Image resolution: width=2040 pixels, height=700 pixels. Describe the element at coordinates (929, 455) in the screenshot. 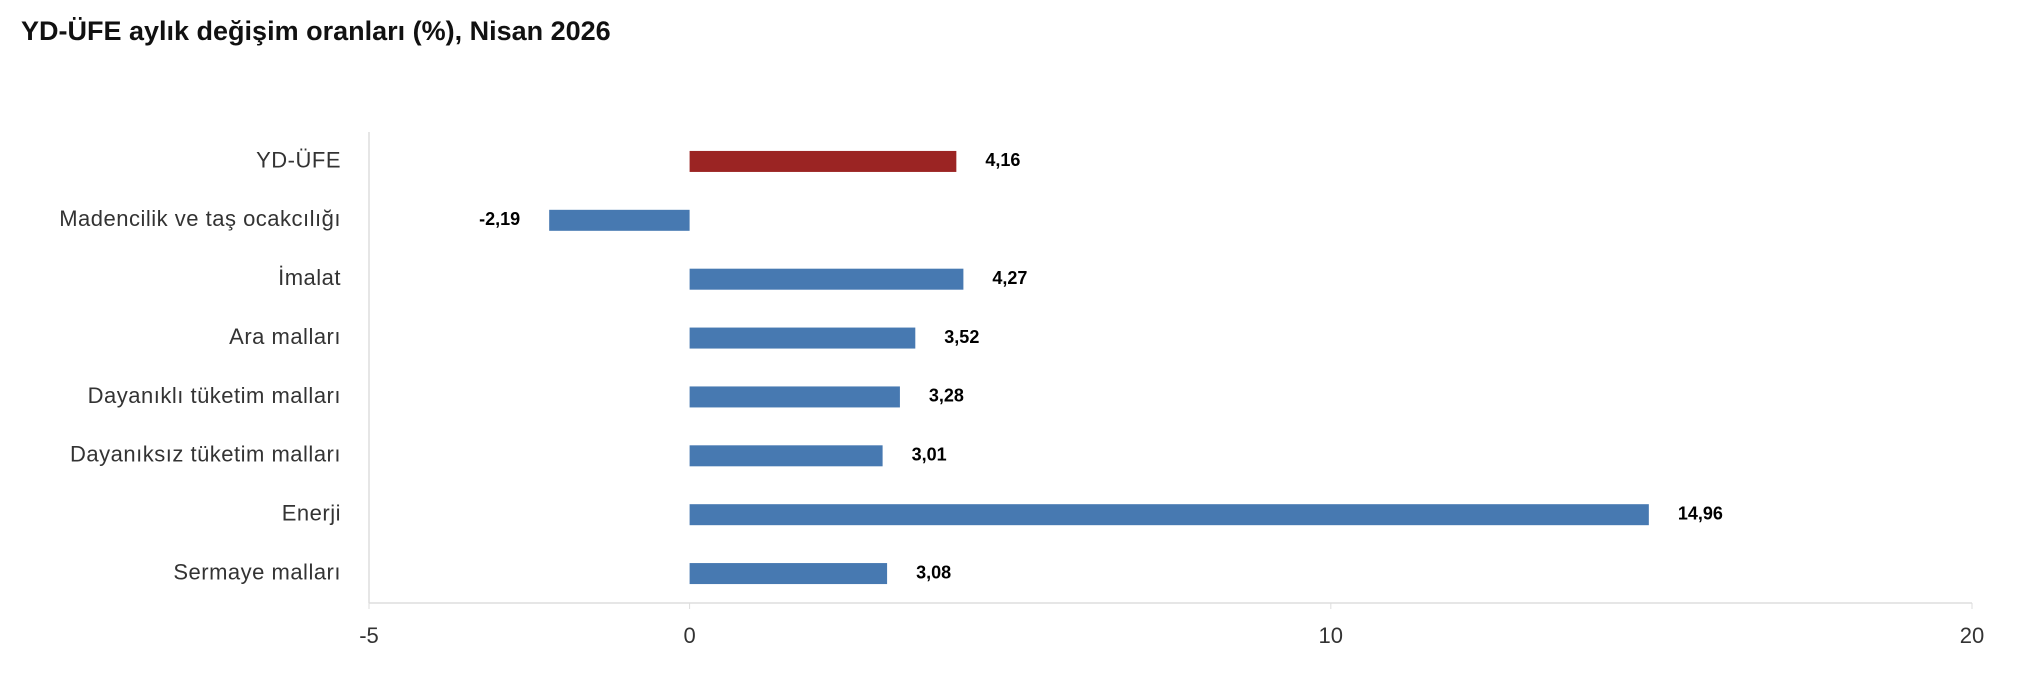

I see `value-label: 3,01` at that location.